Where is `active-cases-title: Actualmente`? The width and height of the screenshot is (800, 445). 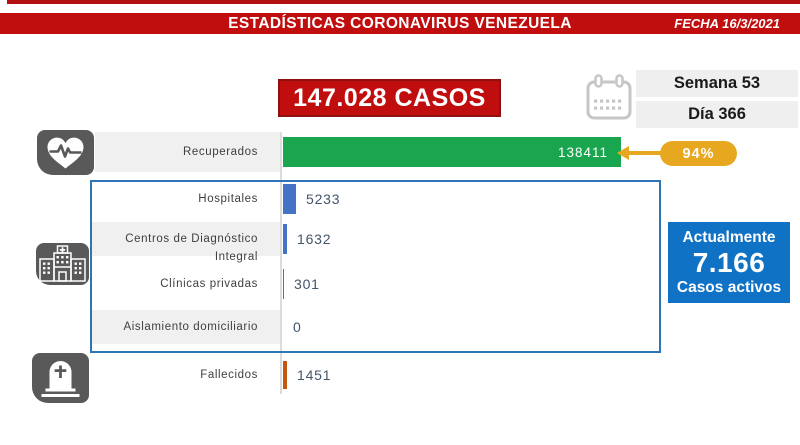
active-cases-title: Actualmente is located at coordinates (729, 237).